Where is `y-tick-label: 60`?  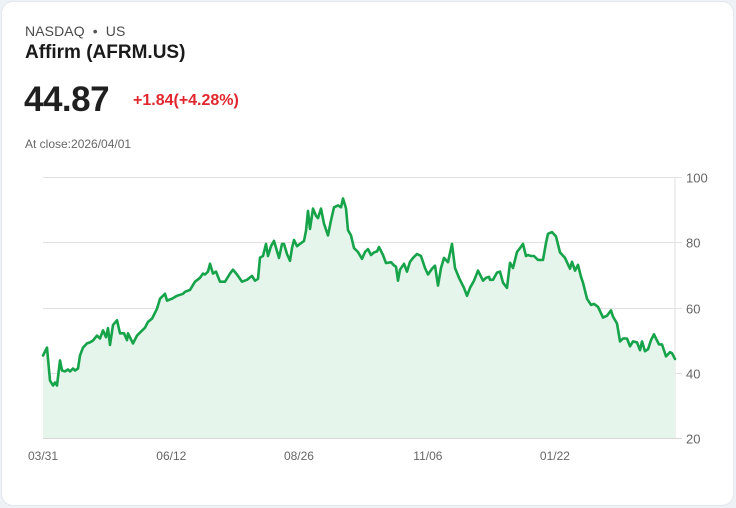
y-tick-label: 60 is located at coordinates (693, 308).